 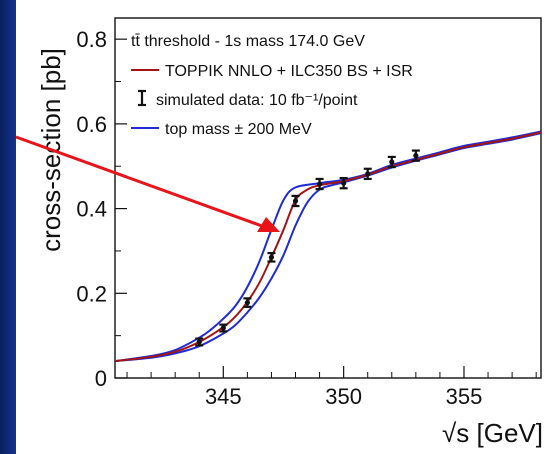 I want to click on y-tick-label: 0.2, so click(x=91, y=293).